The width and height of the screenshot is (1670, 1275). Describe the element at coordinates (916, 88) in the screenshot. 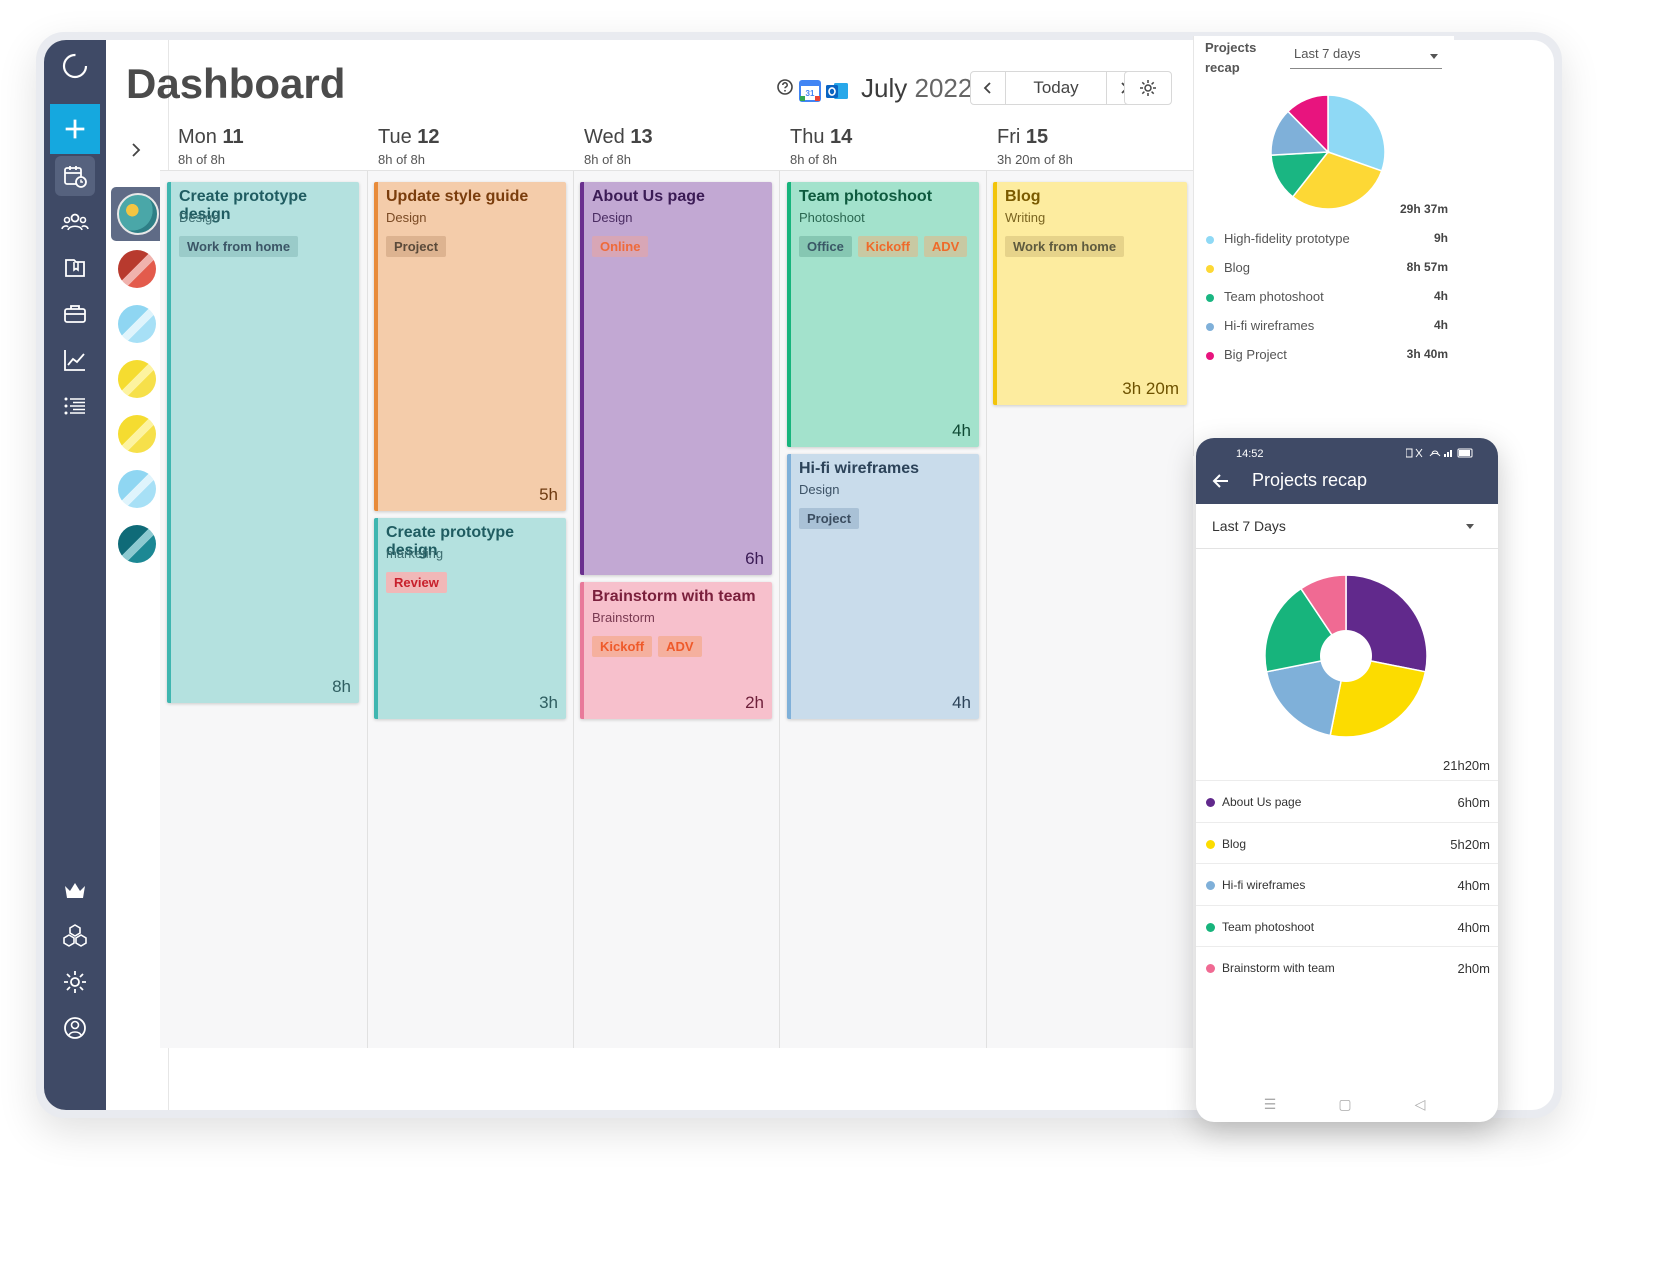

I see `current-month: July 2022` at that location.